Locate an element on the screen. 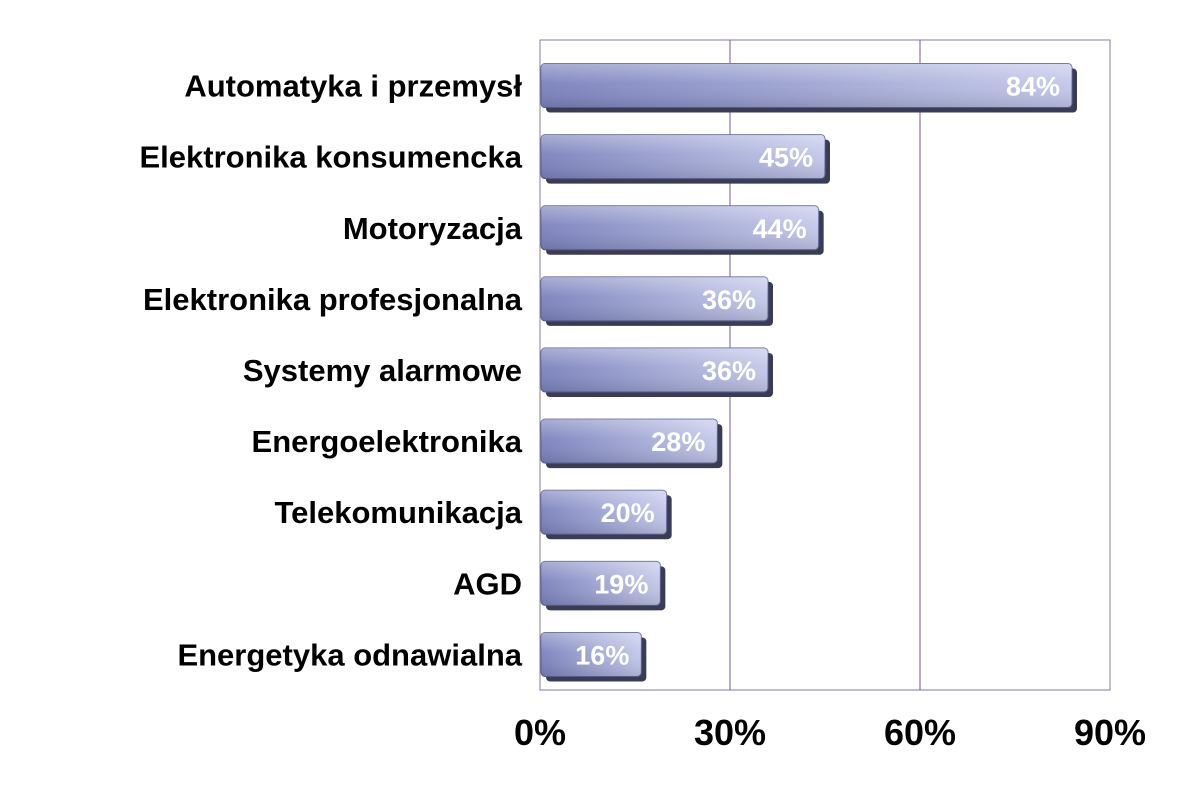 The width and height of the screenshot is (1200, 805). data-label: 28% is located at coordinates (678, 442).